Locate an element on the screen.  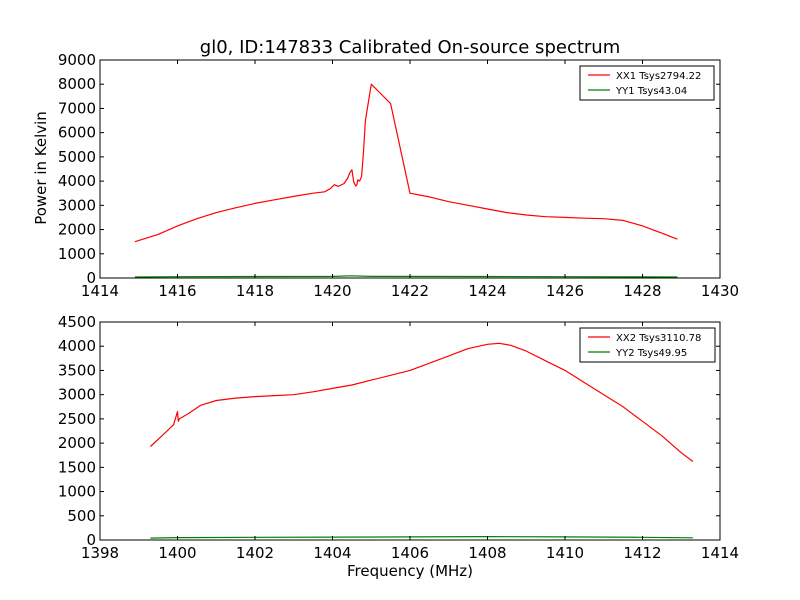
legend-label-yy: YY2 Tsys49.95 is located at coordinates (651, 353).